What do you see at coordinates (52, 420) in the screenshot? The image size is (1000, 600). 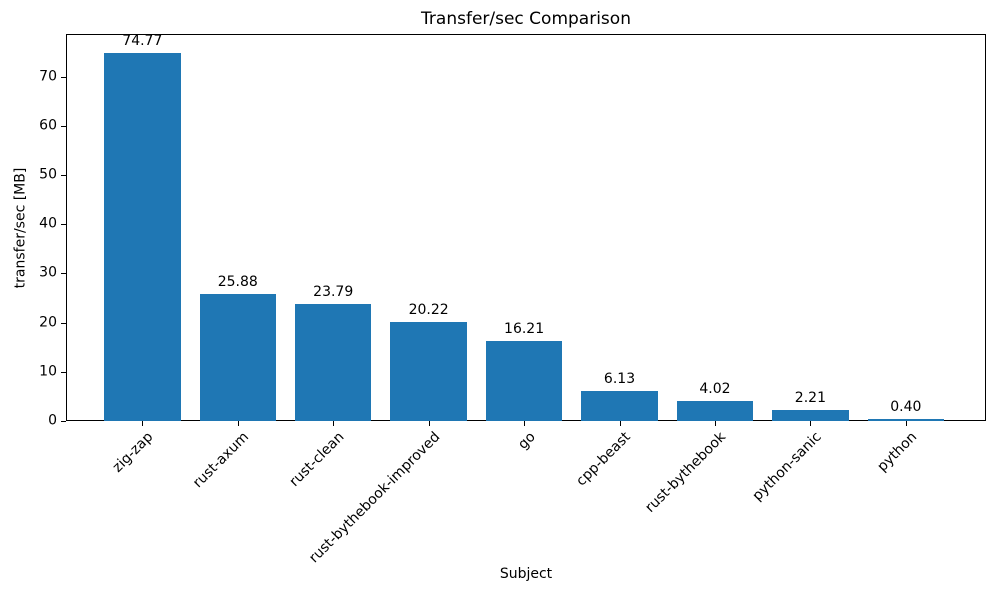 I see `y-tick-label: 0` at bounding box center [52, 420].